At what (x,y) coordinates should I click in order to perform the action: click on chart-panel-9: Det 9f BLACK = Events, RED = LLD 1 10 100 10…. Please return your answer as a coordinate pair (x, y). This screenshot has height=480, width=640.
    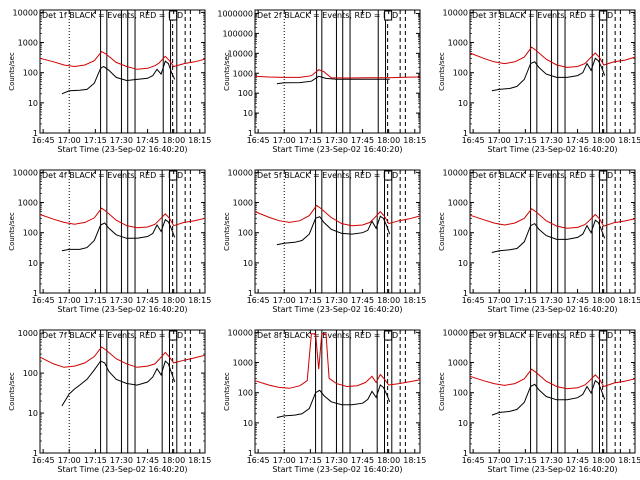
    Looking at the image, I should click on (539, 401).